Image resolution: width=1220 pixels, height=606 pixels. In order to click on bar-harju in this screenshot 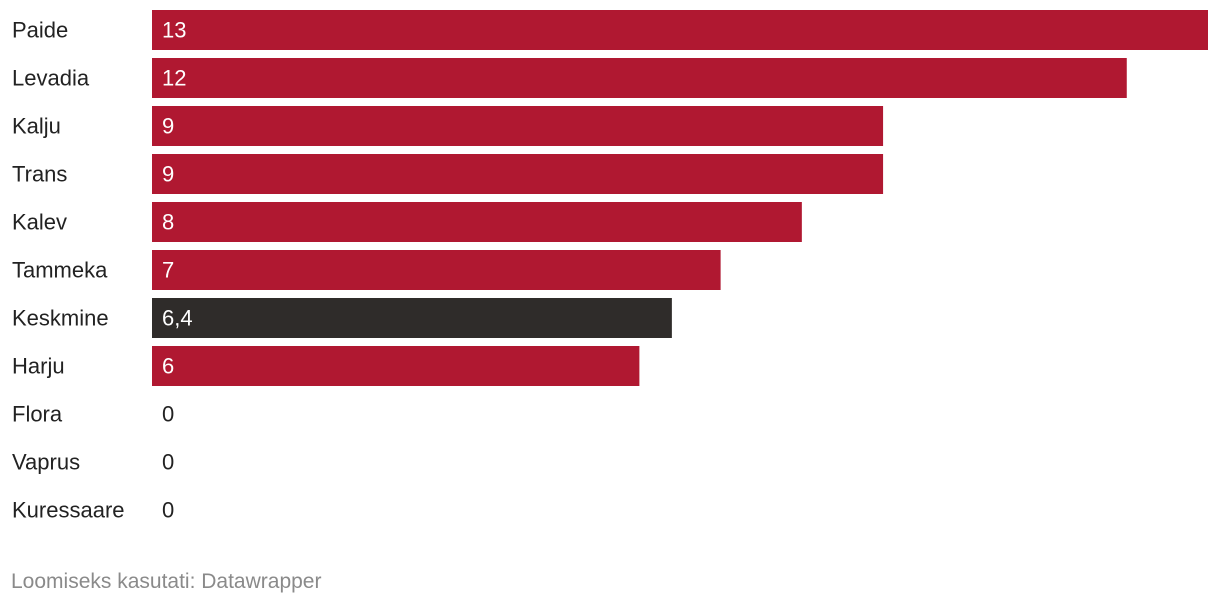, I will do `click(396, 366)`.